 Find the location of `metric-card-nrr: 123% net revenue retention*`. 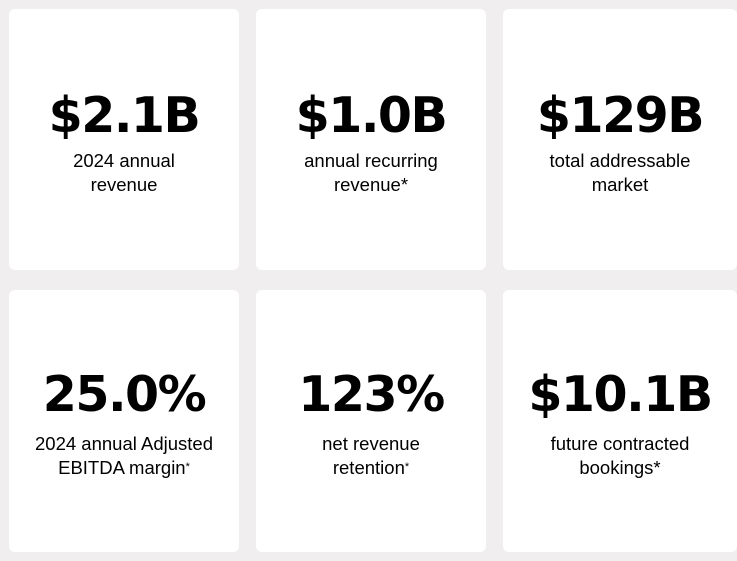

metric-card-nrr: 123% net revenue retention* is located at coordinates (371, 421).